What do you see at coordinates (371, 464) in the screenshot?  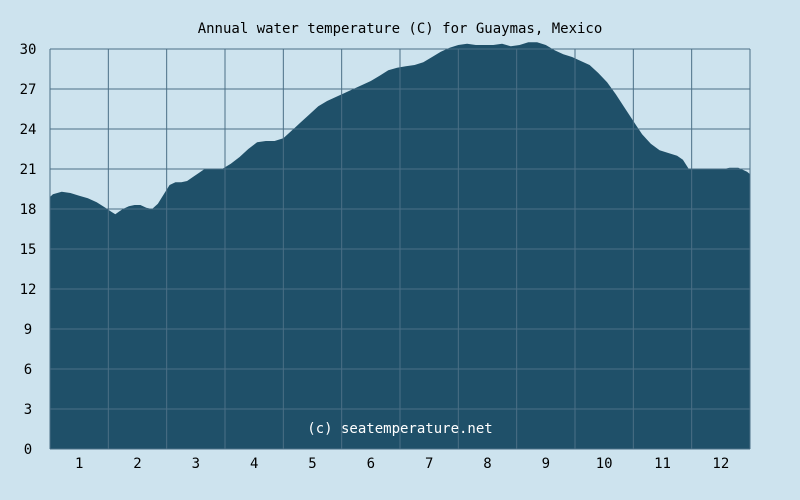 I see `x-tick-label: 6` at bounding box center [371, 464].